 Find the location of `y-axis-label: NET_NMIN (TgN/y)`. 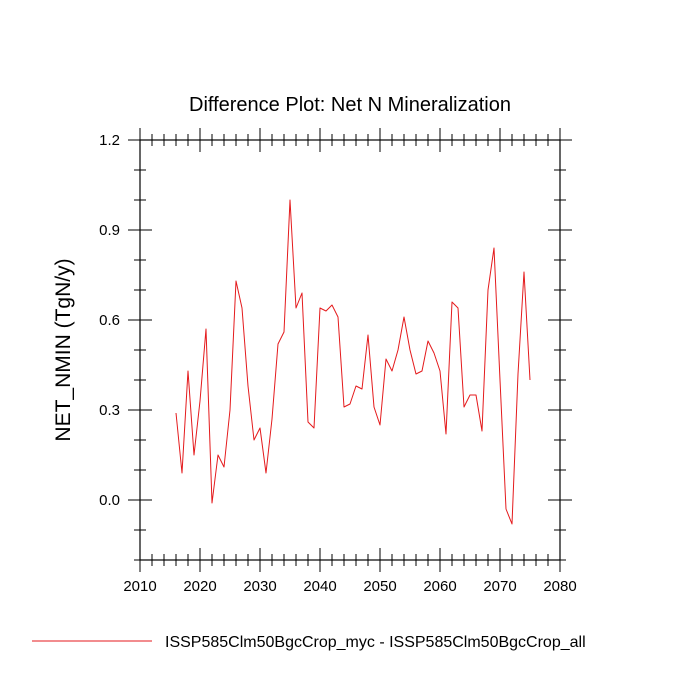

y-axis-label: NET_NMIN (TgN/y) is located at coordinates (63, 349).